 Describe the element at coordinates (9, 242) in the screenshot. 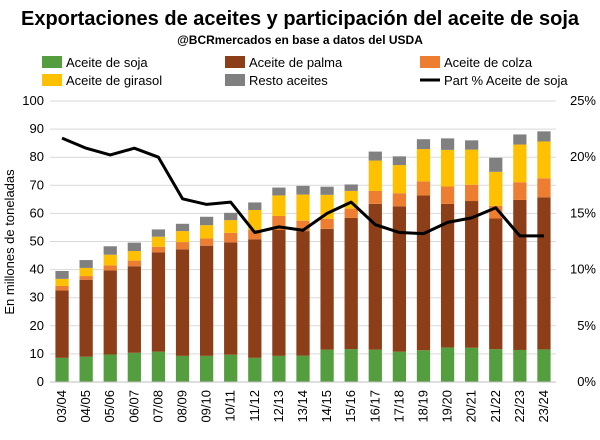

I see `y-axis-label: En millones de toneladas` at that location.